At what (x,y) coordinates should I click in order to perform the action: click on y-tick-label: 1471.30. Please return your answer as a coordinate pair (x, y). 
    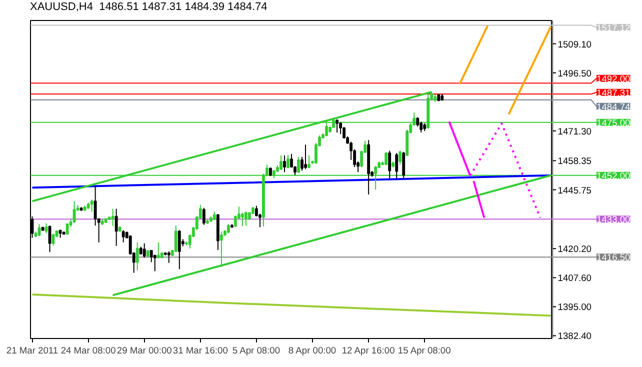
    Looking at the image, I should click on (575, 131).